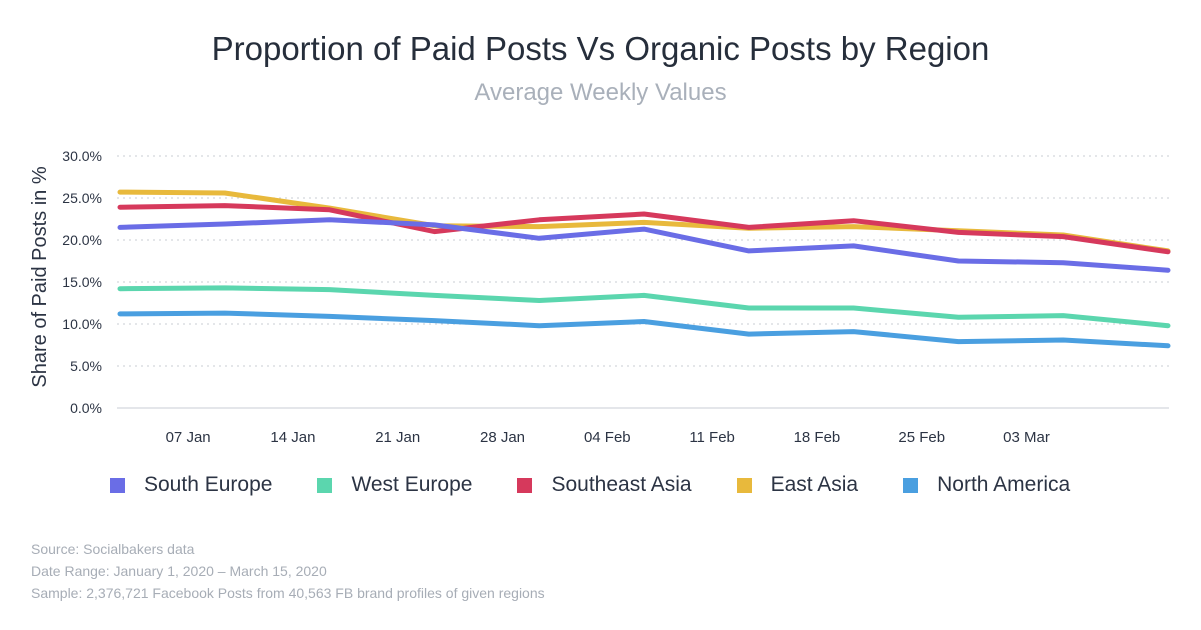 The width and height of the screenshot is (1201, 630). What do you see at coordinates (208, 484) in the screenshot?
I see `legend-label: South Europe` at bounding box center [208, 484].